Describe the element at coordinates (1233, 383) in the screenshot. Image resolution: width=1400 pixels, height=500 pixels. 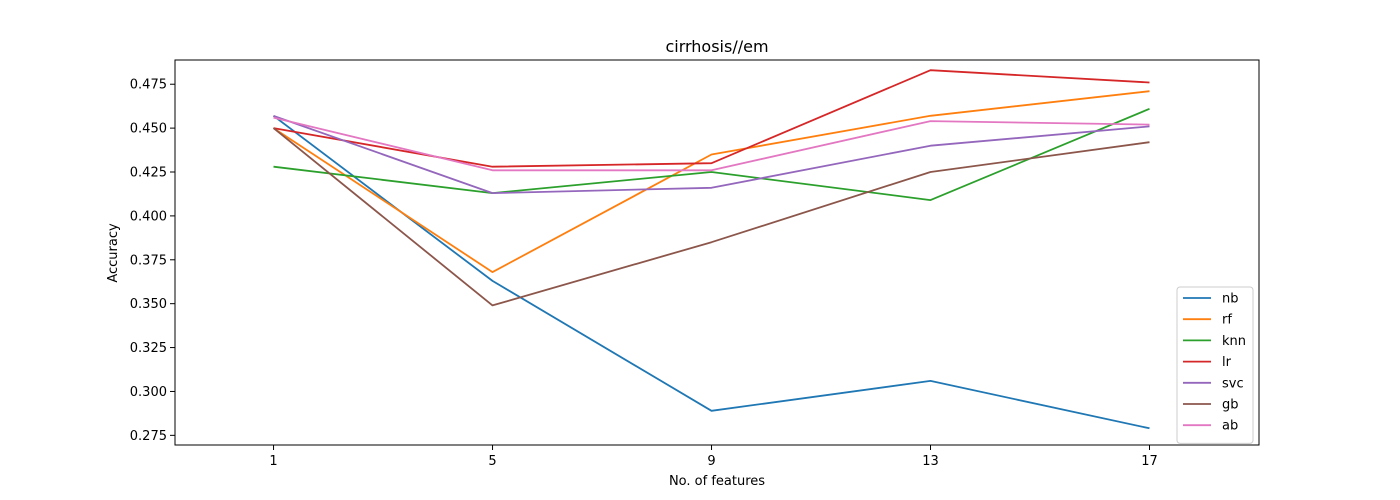
I see `legend-label-svc: svc` at that location.